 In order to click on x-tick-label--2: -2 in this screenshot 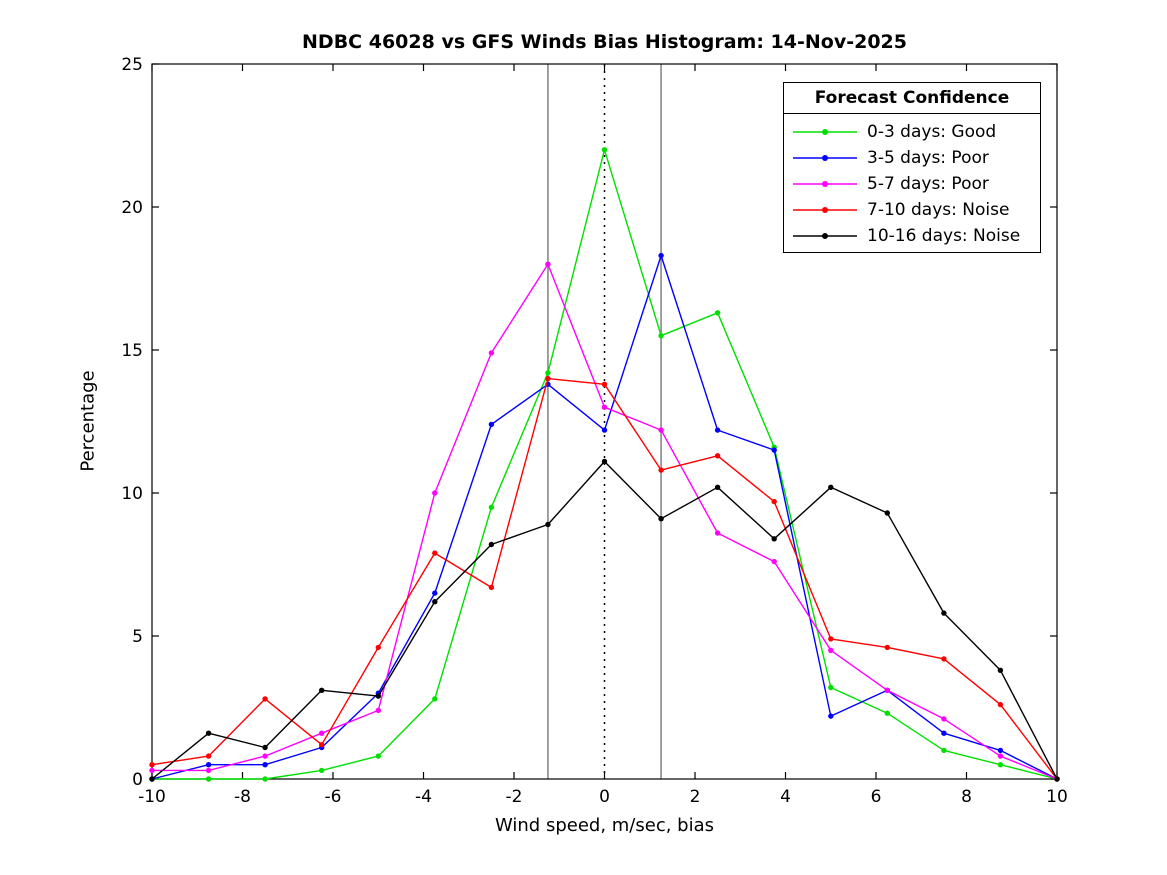, I will do `click(514, 797)`.